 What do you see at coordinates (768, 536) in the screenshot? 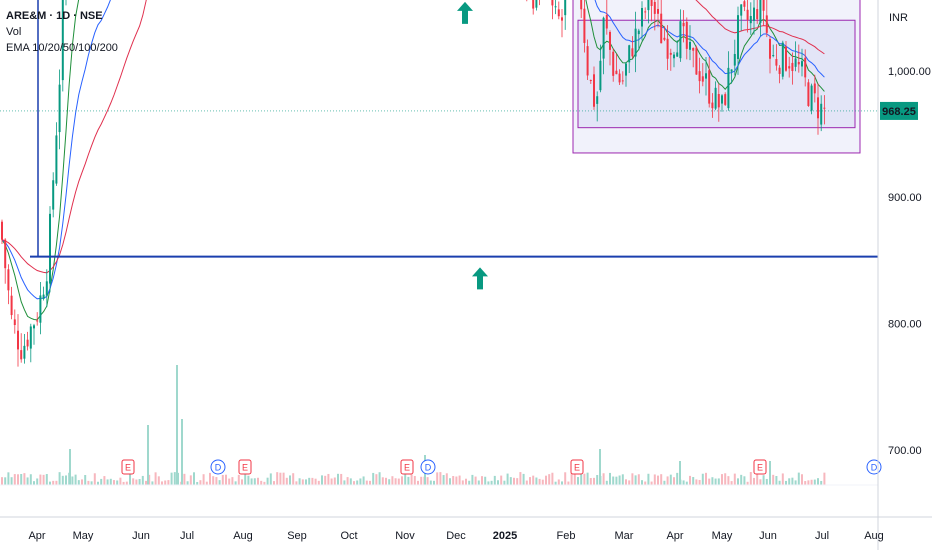
I see `x-tick-label: Jun` at bounding box center [768, 536].